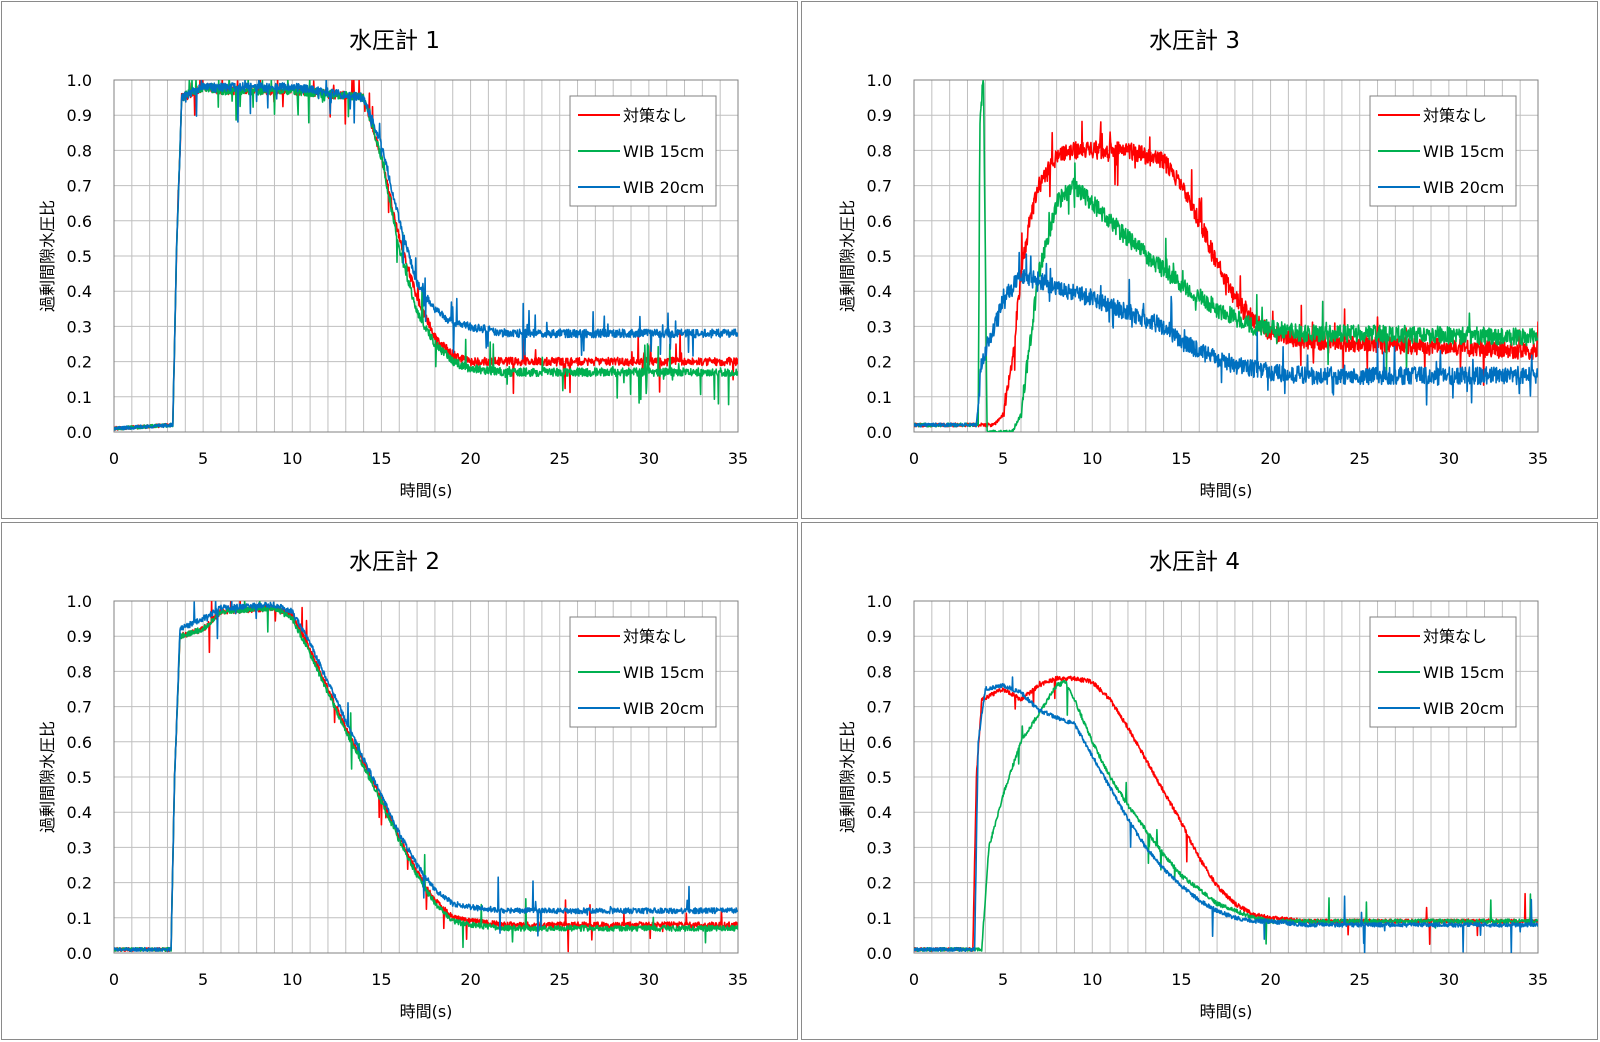  What do you see at coordinates (1194, 562) in the screenshot?
I see `chart-title: 水圧計 4` at bounding box center [1194, 562].